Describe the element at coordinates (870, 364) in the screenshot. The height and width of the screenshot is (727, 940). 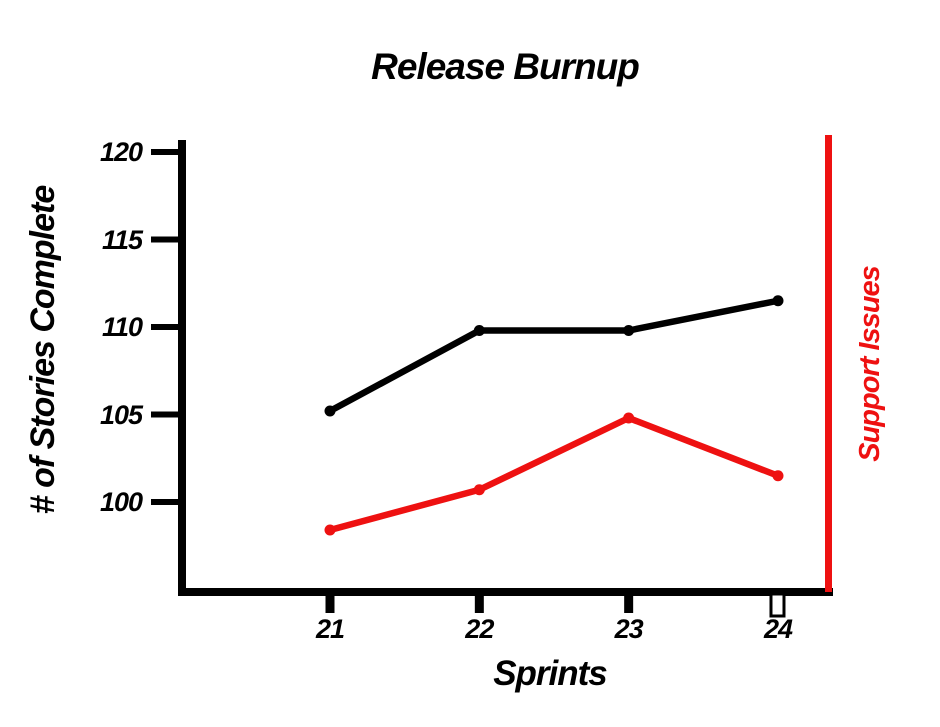
I see `right-axis-title: Support Issues` at that location.